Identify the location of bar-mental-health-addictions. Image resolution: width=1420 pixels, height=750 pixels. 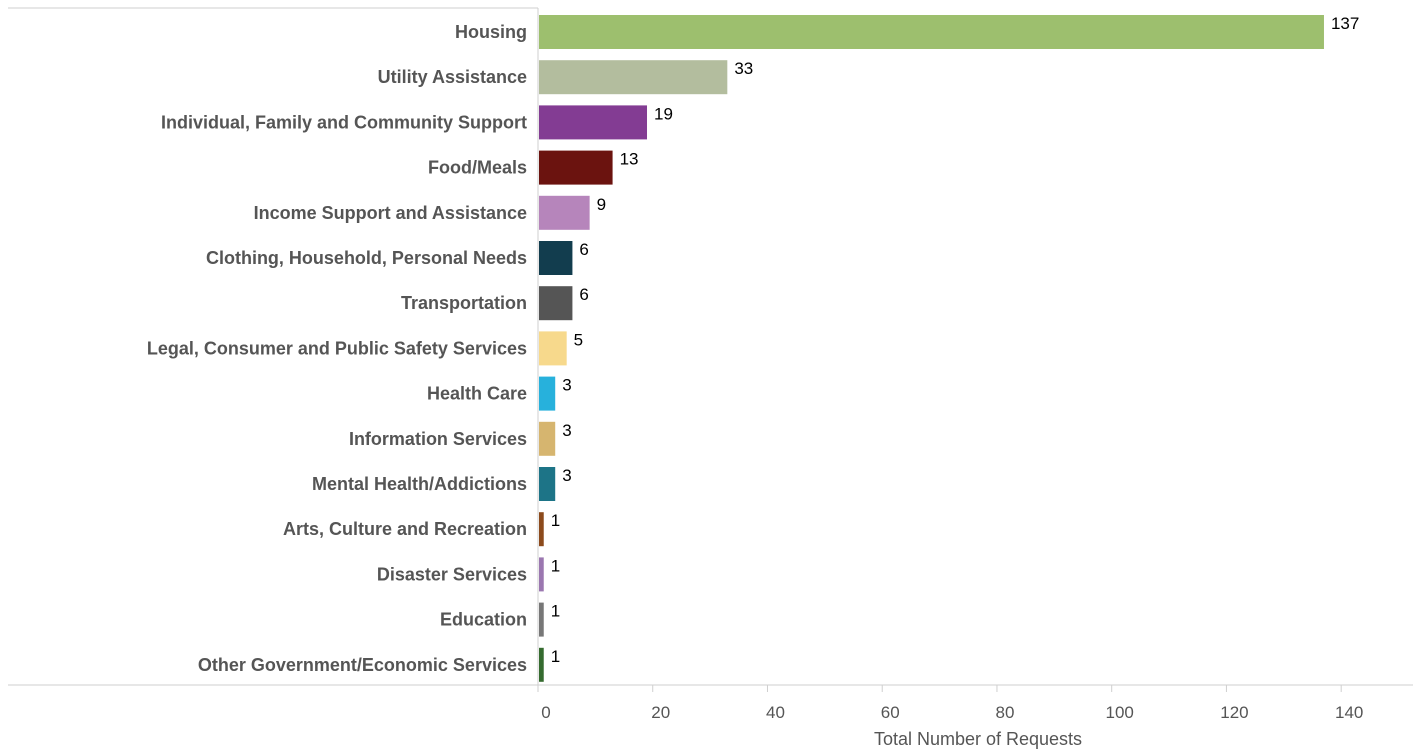
(547, 484).